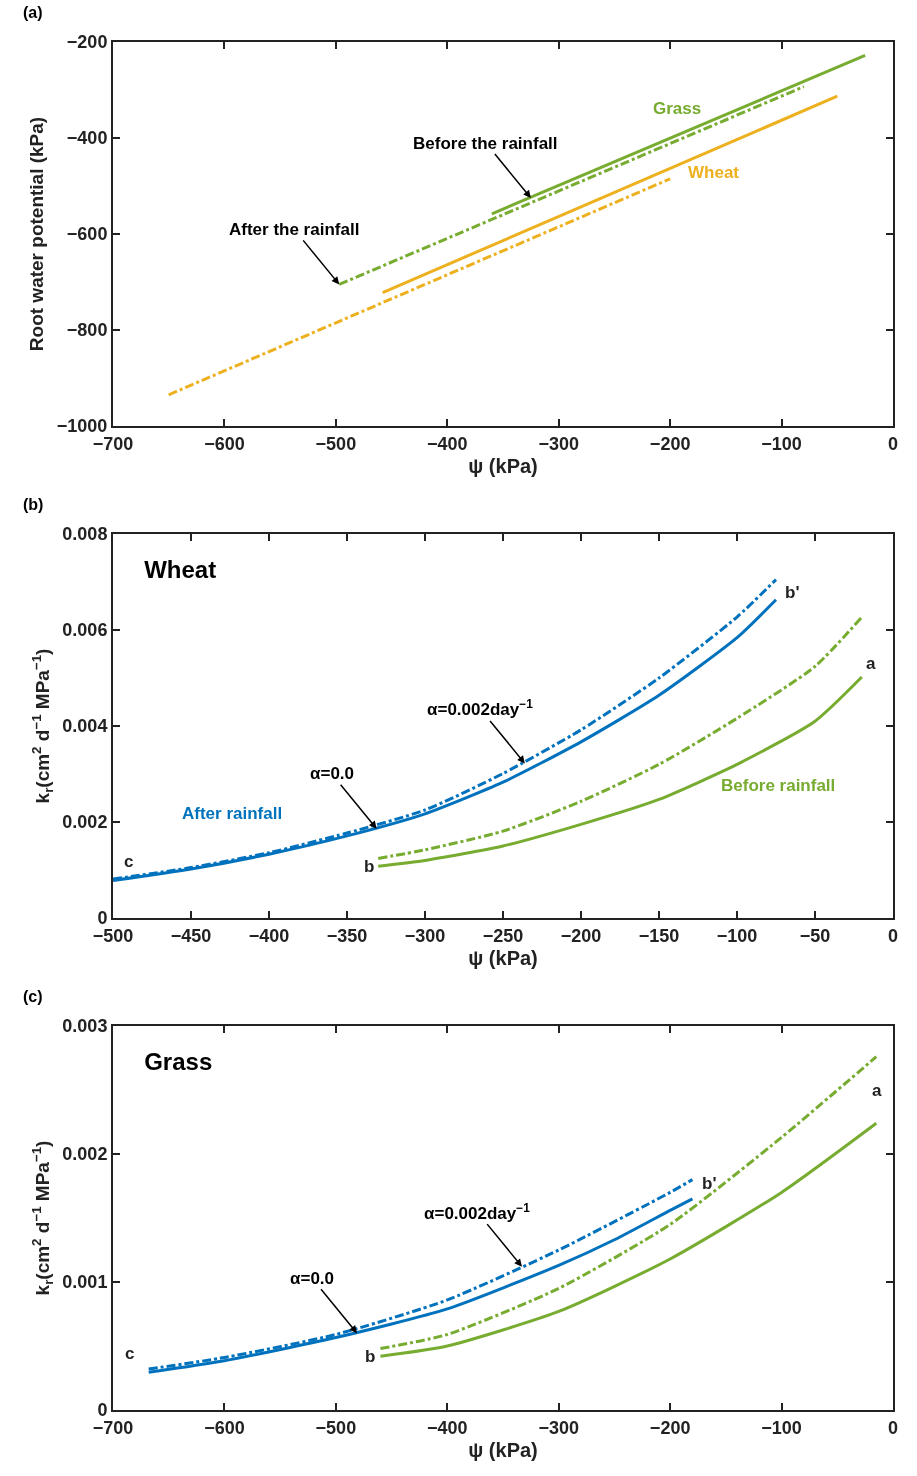 This screenshot has height=1476, width=917. What do you see at coordinates (85, 726) in the screenshot?
I see `y-tick-label: 0.004` at bounding box center [85, 726].